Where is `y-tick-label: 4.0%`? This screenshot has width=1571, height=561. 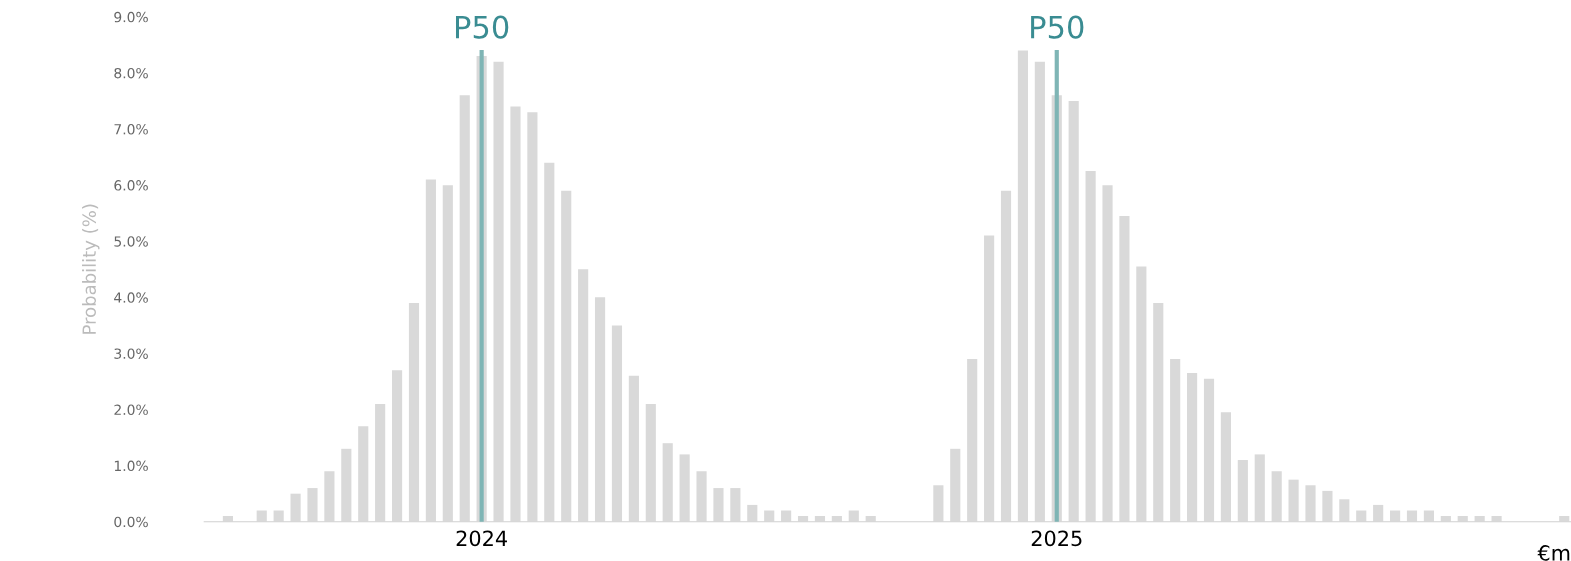 y-tick-label: 4.0% is located at coordinates (131, 297).